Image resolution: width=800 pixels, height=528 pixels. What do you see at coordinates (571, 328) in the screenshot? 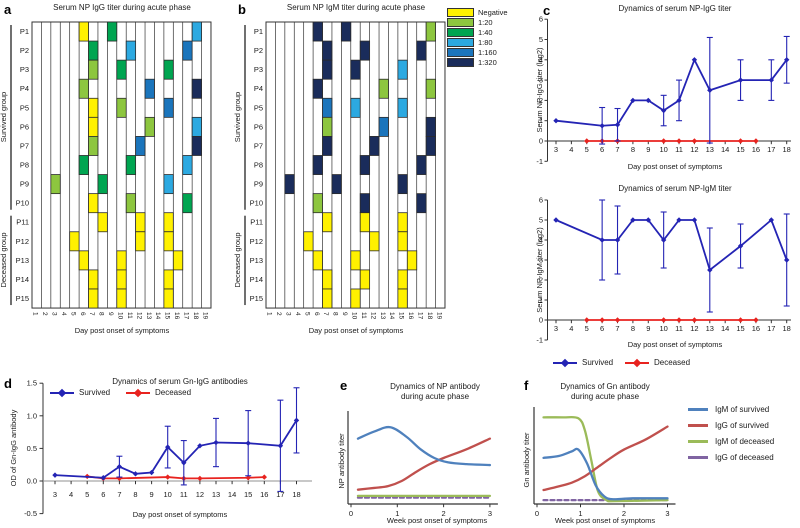
I see `x-tick-label: 4` at bounding box center [571, 328].